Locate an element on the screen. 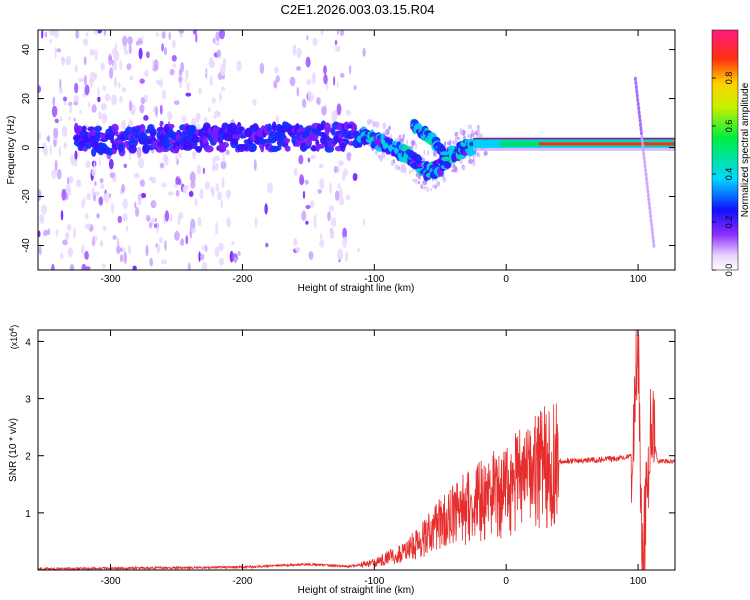 The width and height of the screenshot is (750, 600). colorbar-tick-label: 0.8 is located at coordinates (729, 78).